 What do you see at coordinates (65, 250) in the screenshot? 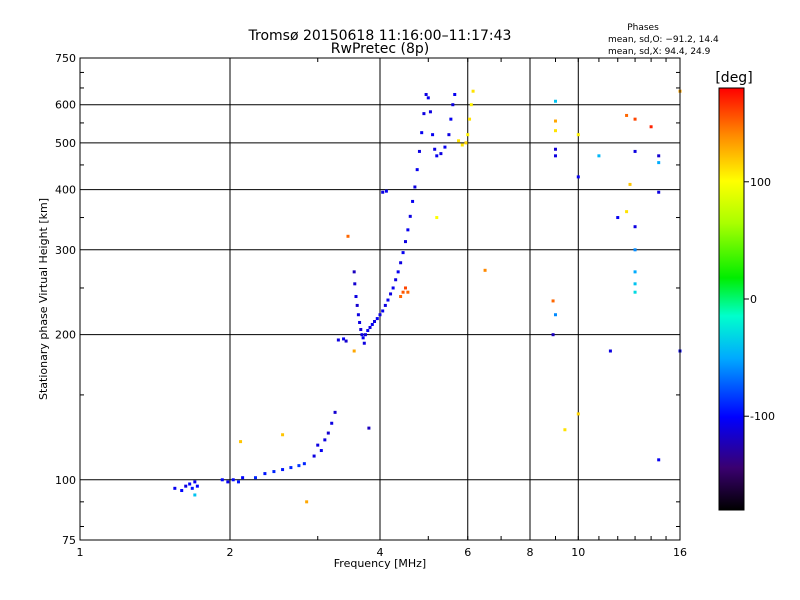
I see `y-tick-label: 300` at bounding box center [65, 250].